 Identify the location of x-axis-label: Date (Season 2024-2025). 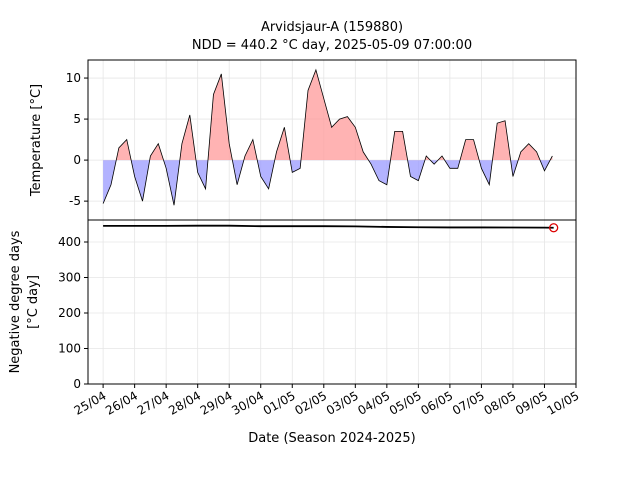
(332, 438).